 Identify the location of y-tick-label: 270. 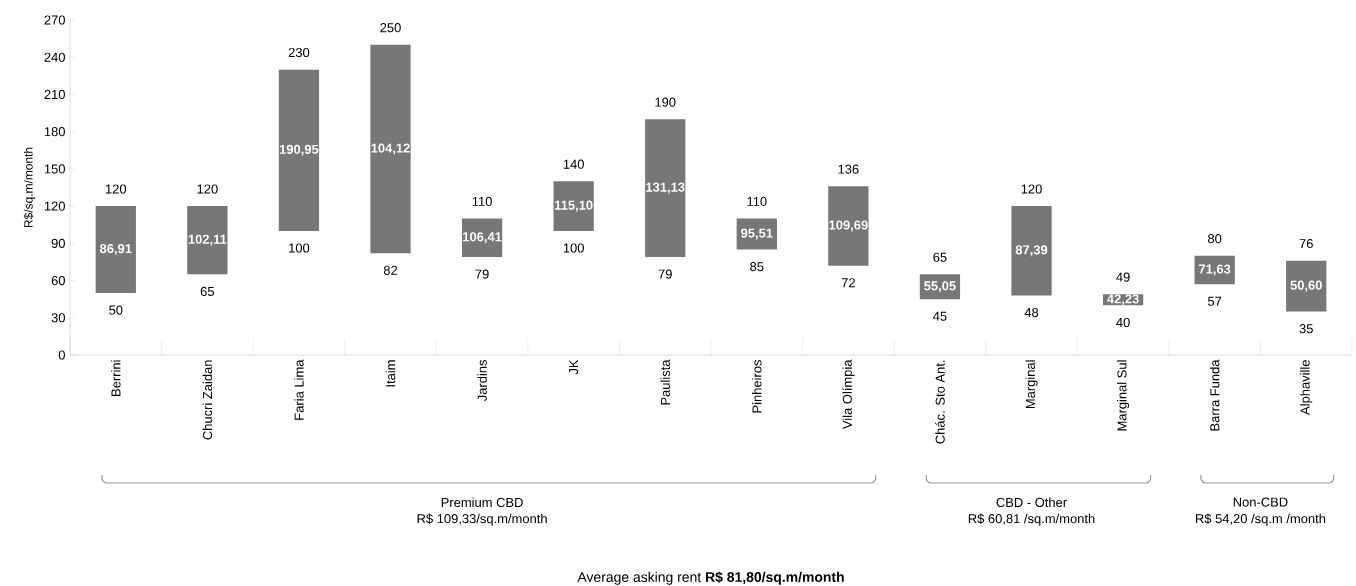
(54, 20).